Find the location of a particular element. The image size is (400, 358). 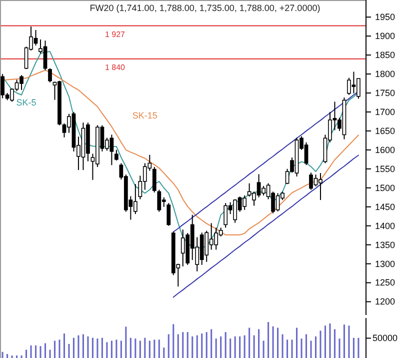

text: SK-15 is located at coordinates (145, 115).